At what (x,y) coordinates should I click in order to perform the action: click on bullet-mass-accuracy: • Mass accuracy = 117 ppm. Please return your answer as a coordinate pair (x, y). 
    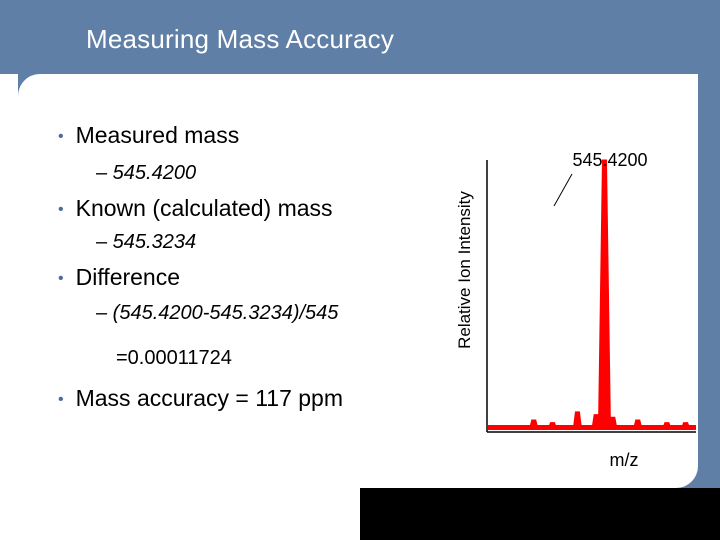
    Looking at the image, I should click on (200, 398).